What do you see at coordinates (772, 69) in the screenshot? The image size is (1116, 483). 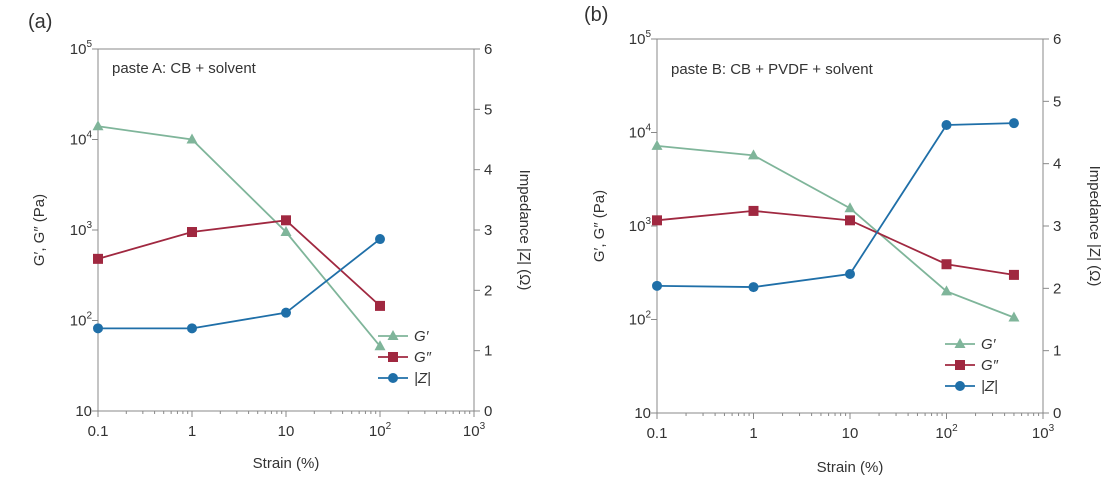 I see `chart-annotation: paste B: CB + PVDF + solvent` at bounding box center [772, 69].